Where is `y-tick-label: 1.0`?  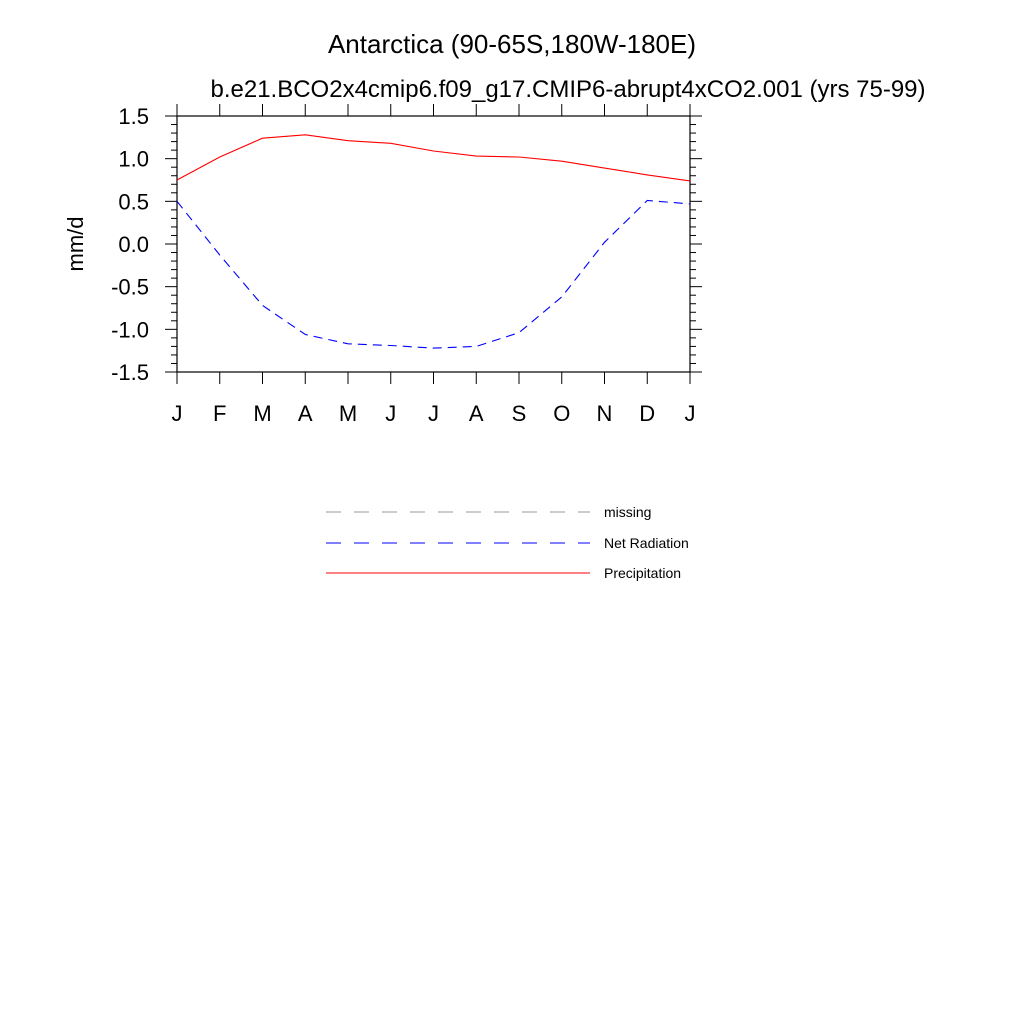 y-tick-label: 1.0 is located at coordinates (133, 159).